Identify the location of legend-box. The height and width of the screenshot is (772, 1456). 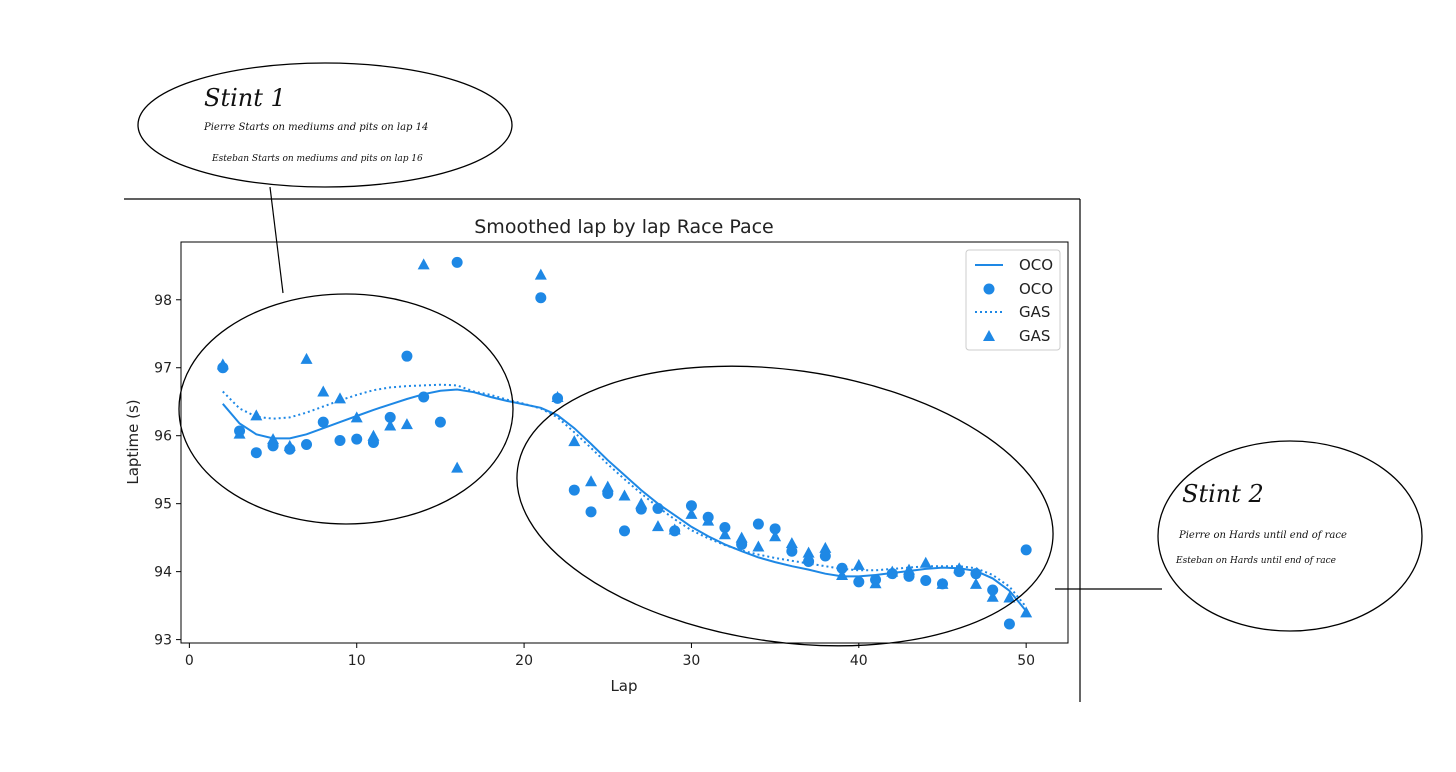
(1013, 300).